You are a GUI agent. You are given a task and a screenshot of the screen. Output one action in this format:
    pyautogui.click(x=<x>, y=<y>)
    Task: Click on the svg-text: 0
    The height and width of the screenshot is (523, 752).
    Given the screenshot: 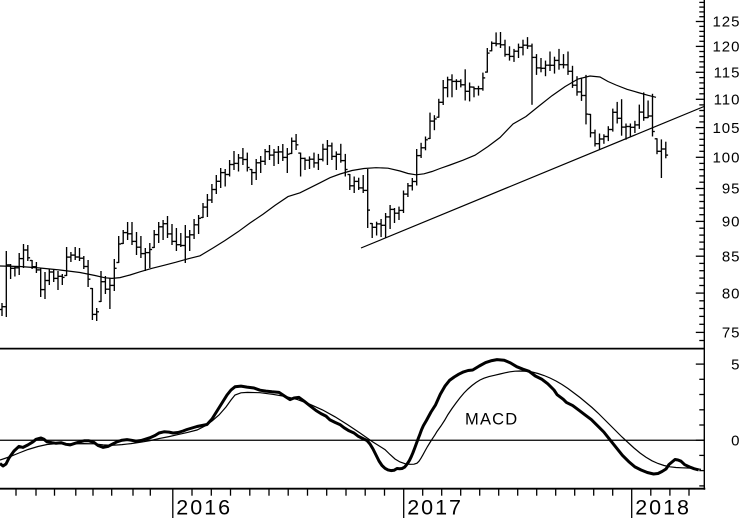 What is the action you would take?
    pyautogui.click(x=735, y=440)
    